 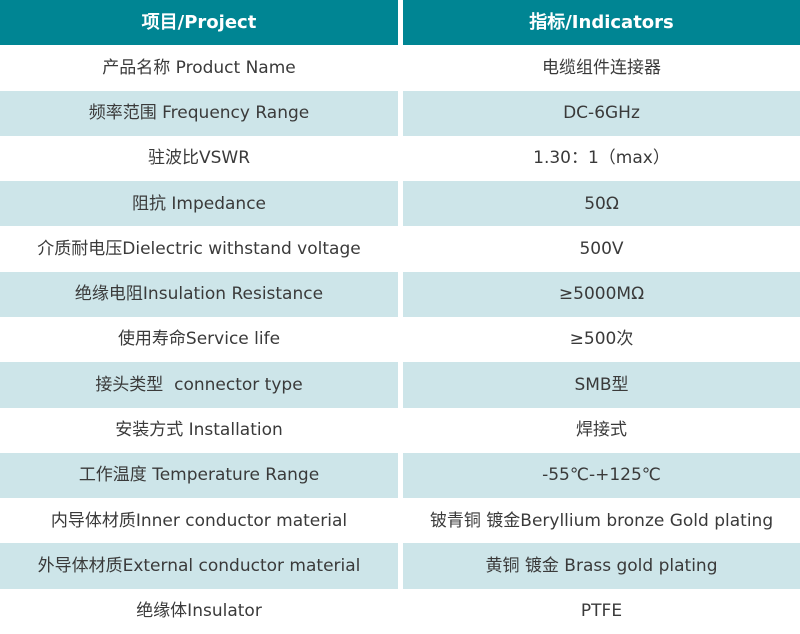 What do you see at coordinates (400, 475) in the screenshot?
I see `table-row: 工作温度 Temperature Range -55℃-+125℃` at bounding box center [400, 475].